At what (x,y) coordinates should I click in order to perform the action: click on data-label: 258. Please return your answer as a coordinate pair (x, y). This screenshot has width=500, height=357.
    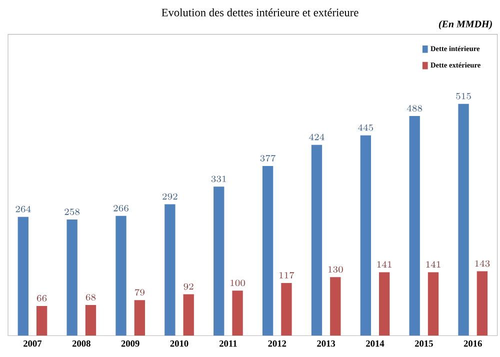
    Looking at the image, I should click on (72, 212).